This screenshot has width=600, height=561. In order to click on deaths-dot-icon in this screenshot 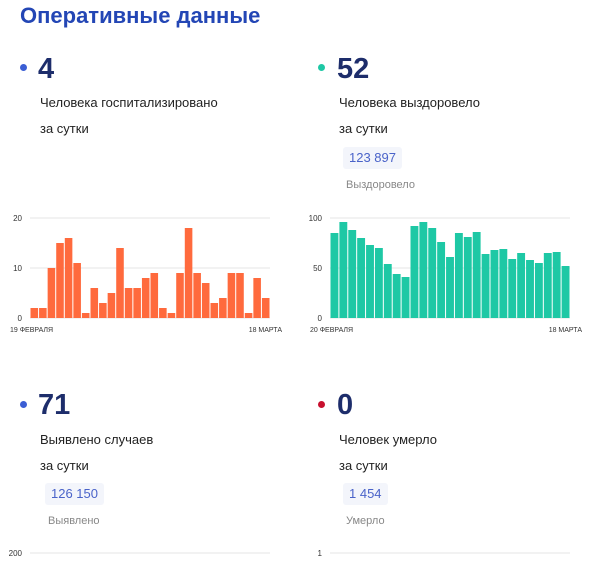, I will do `click(321, 404)`.